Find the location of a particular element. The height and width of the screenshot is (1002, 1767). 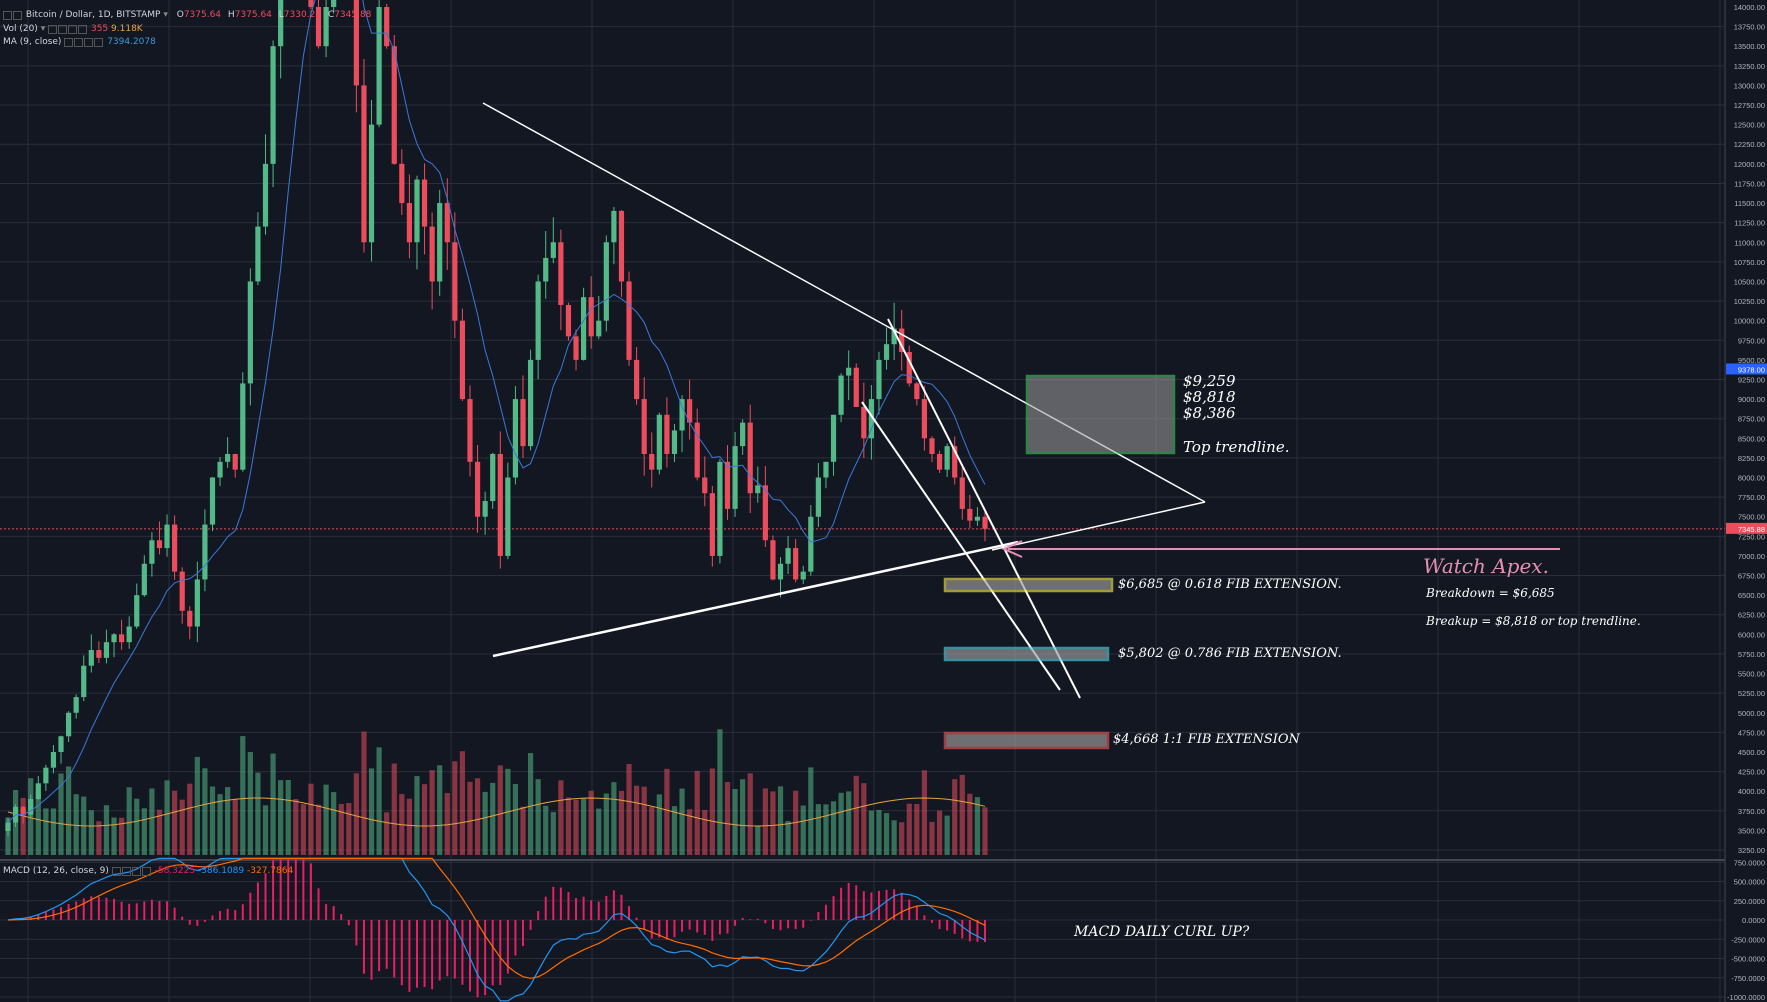

price-tick-label: 9750.00 is located at coordinates (1751, 340).